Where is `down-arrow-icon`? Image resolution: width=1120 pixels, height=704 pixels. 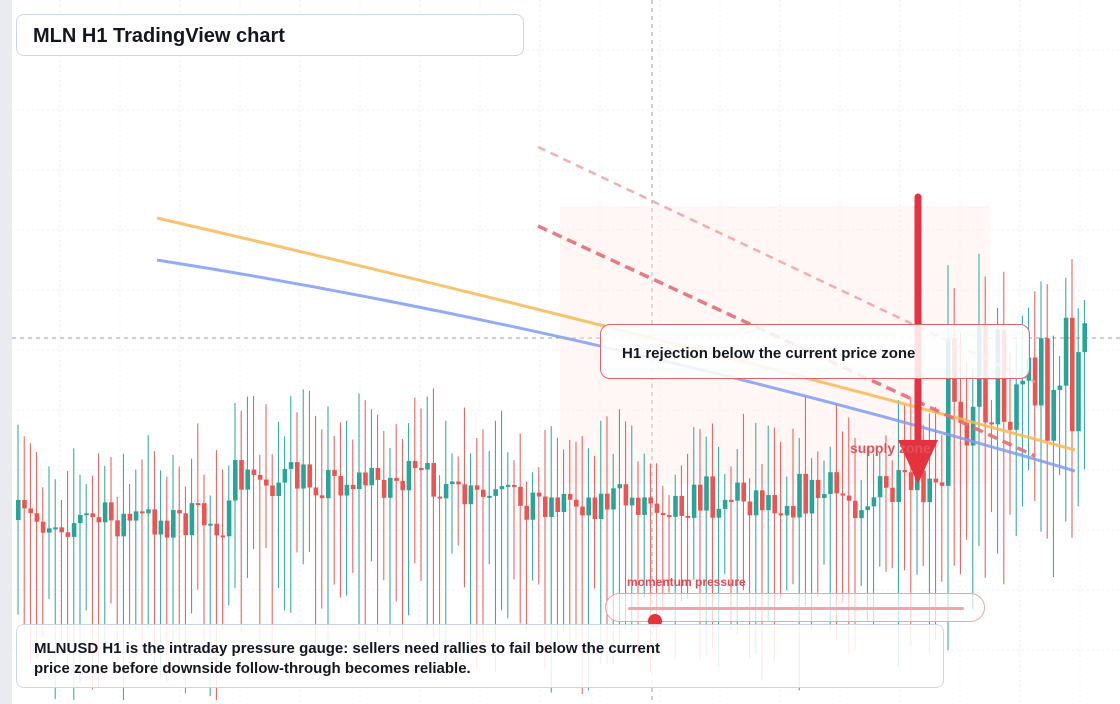
down-arrow-icon is located at coordinates (918, 338).